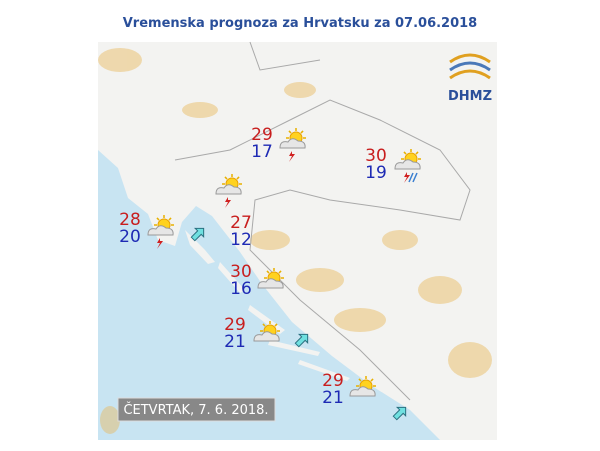 The height and width of the screenshot is (451, 600). I want to click on min-temp: 17, so click(262, 152).